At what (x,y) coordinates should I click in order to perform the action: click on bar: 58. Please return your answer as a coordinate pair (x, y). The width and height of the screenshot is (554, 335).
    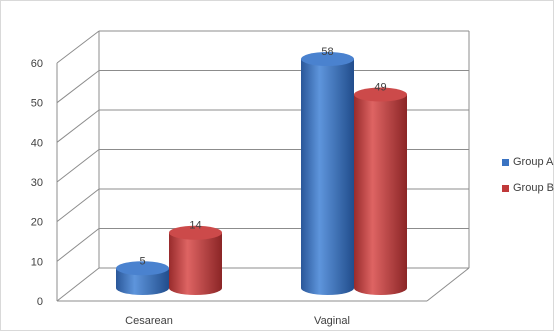
    Looking at the image, I should click on (327, 170).